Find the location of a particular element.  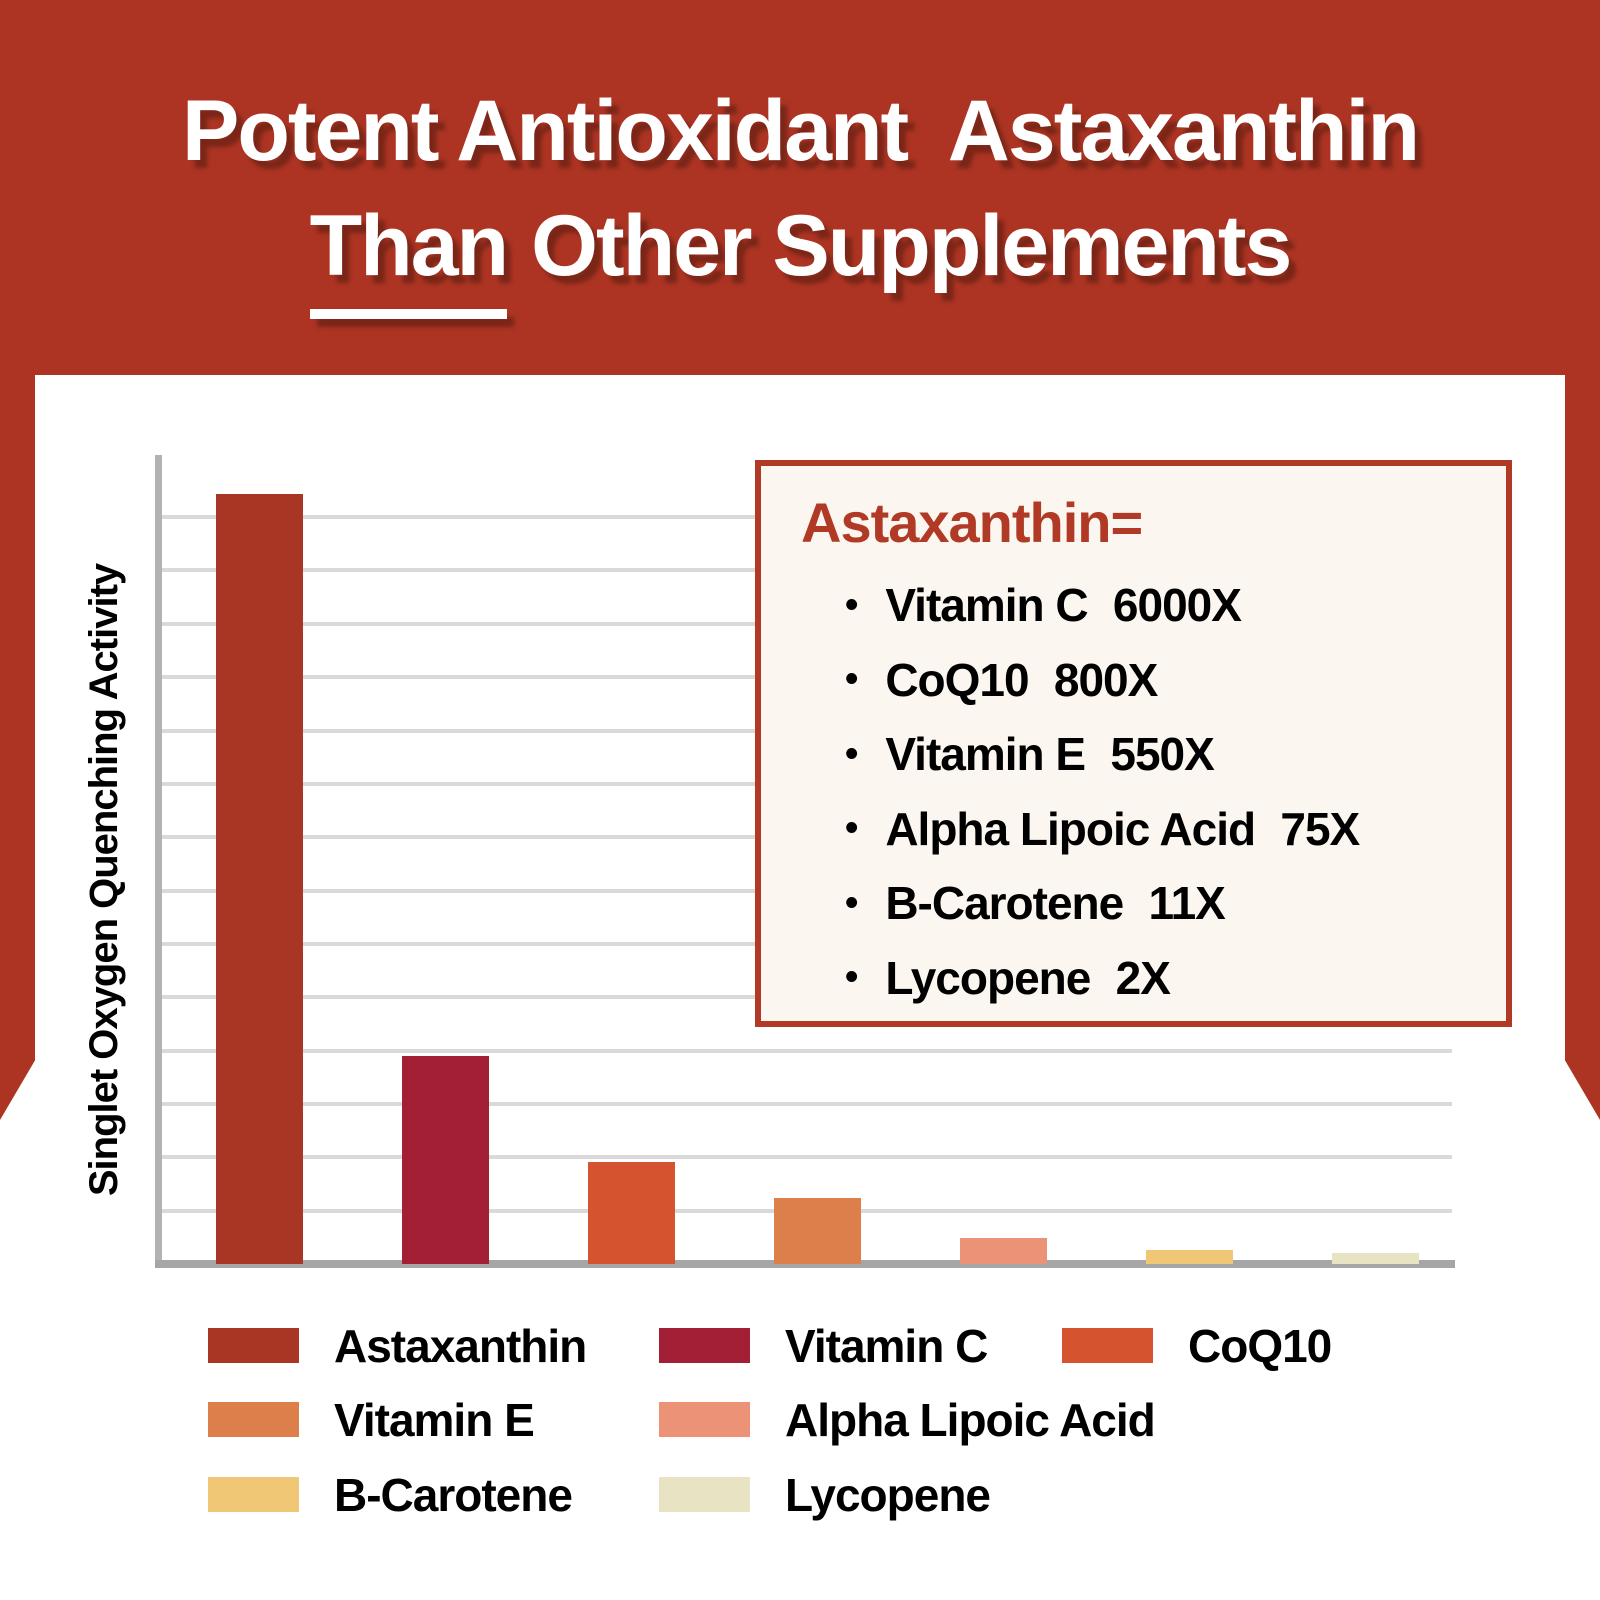

legend-item-astaxanthin: Astaxanthin is located at coordinates (397, 1346).